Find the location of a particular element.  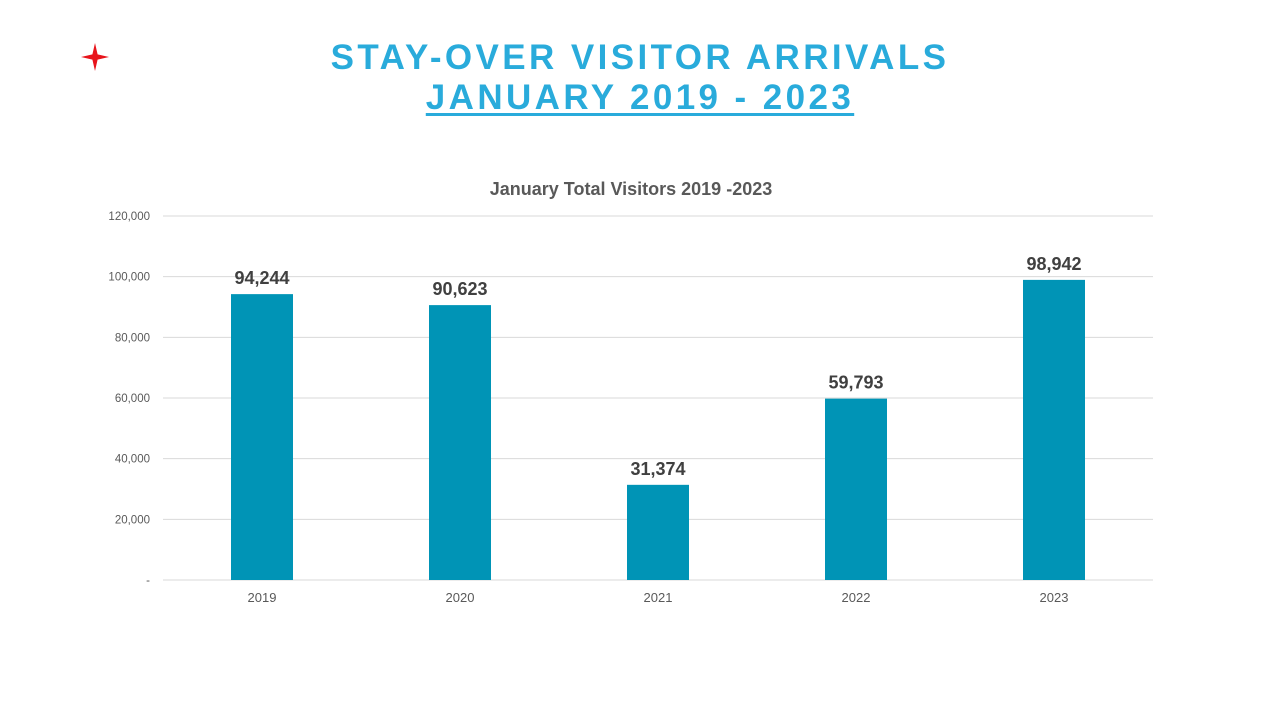

x-tick-label-2021: 2021 is located at coordinates (658, 597).